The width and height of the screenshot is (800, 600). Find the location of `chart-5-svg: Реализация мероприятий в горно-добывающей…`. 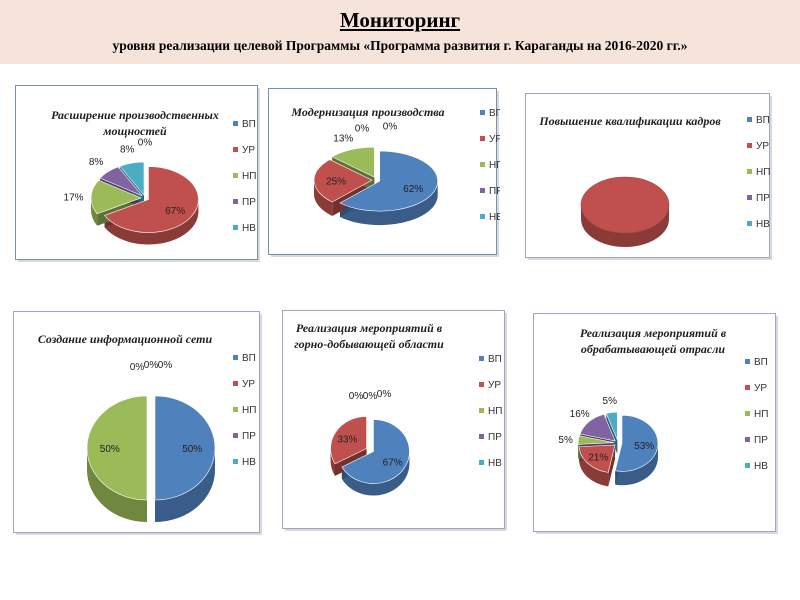

chart-5-svg: Реализация мероприятий в горно-добывающей… is located at coordinates (394, 420).